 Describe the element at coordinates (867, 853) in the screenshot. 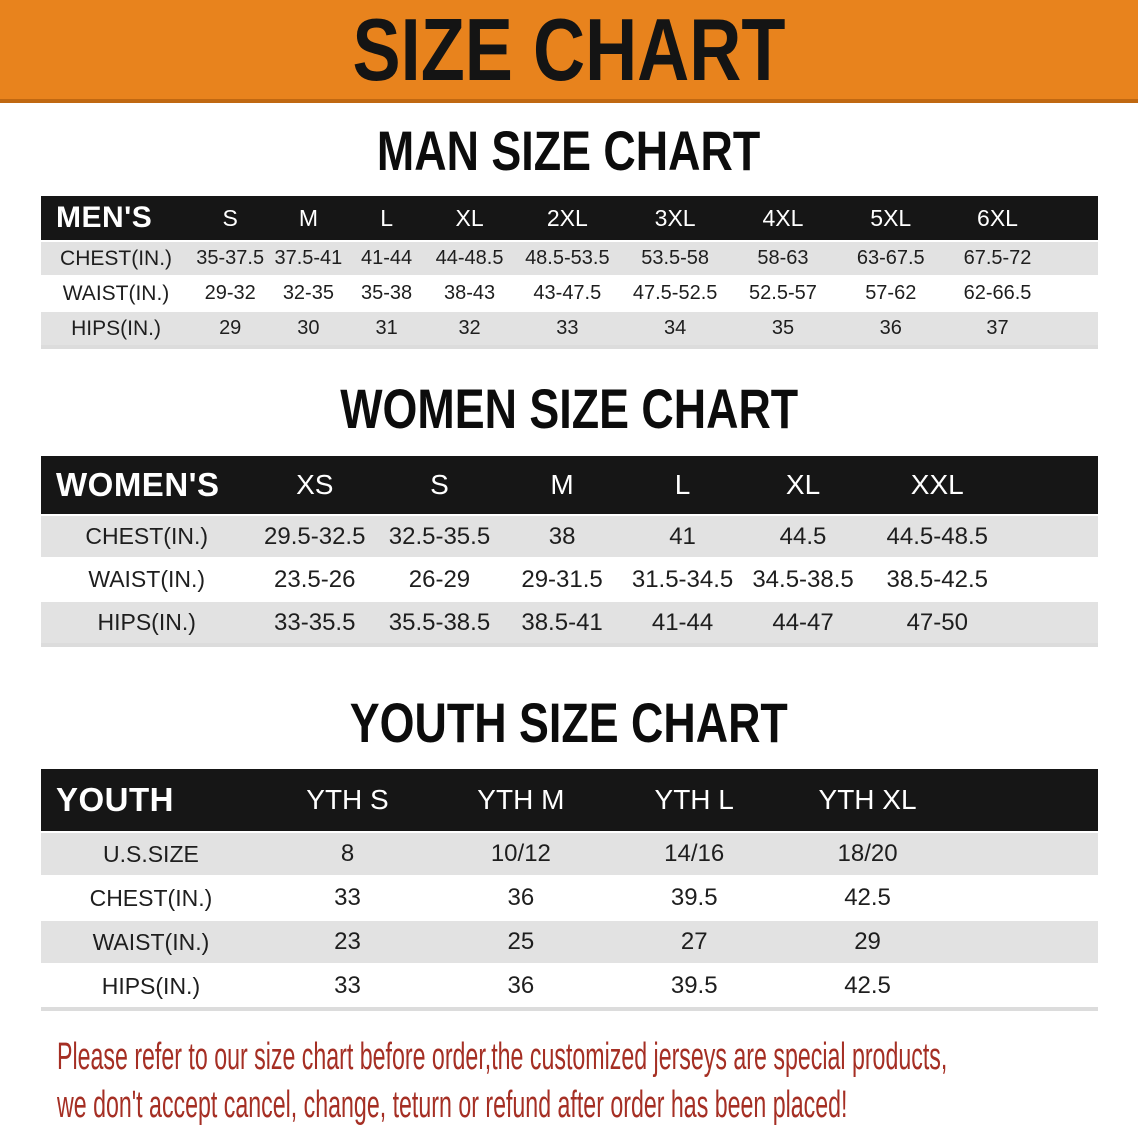

I see `table-cell: 18/20` at that location.